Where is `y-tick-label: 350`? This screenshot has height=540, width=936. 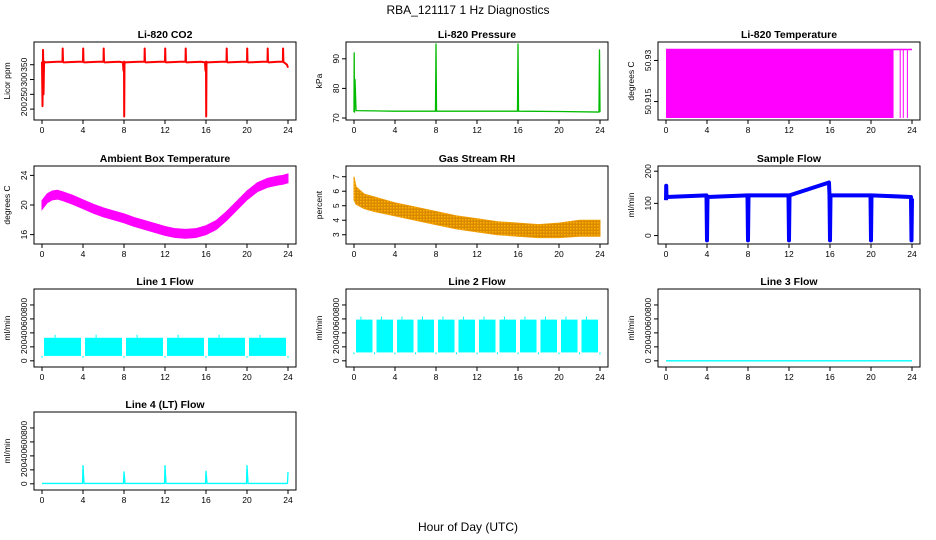
y-tick-label: 350 is located at coordinates (24, 64).